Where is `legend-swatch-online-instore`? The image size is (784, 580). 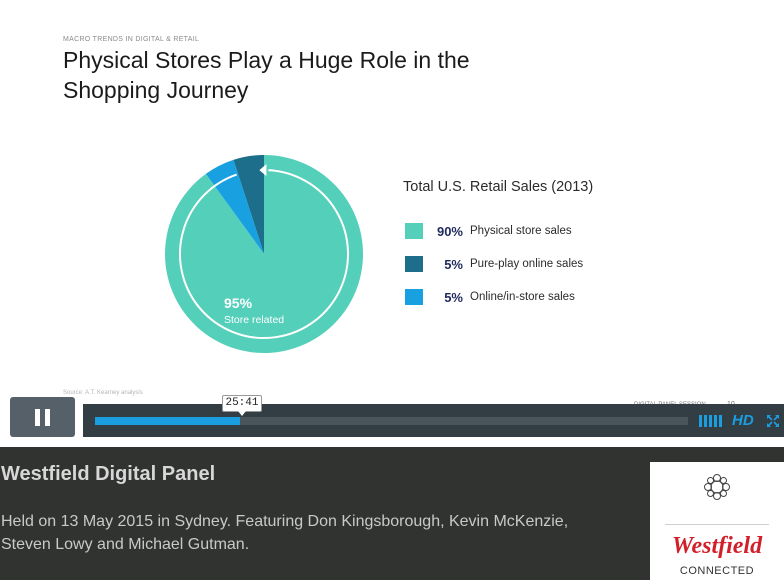 legend-swatch-online-instore is located at coordinates (414, 297).